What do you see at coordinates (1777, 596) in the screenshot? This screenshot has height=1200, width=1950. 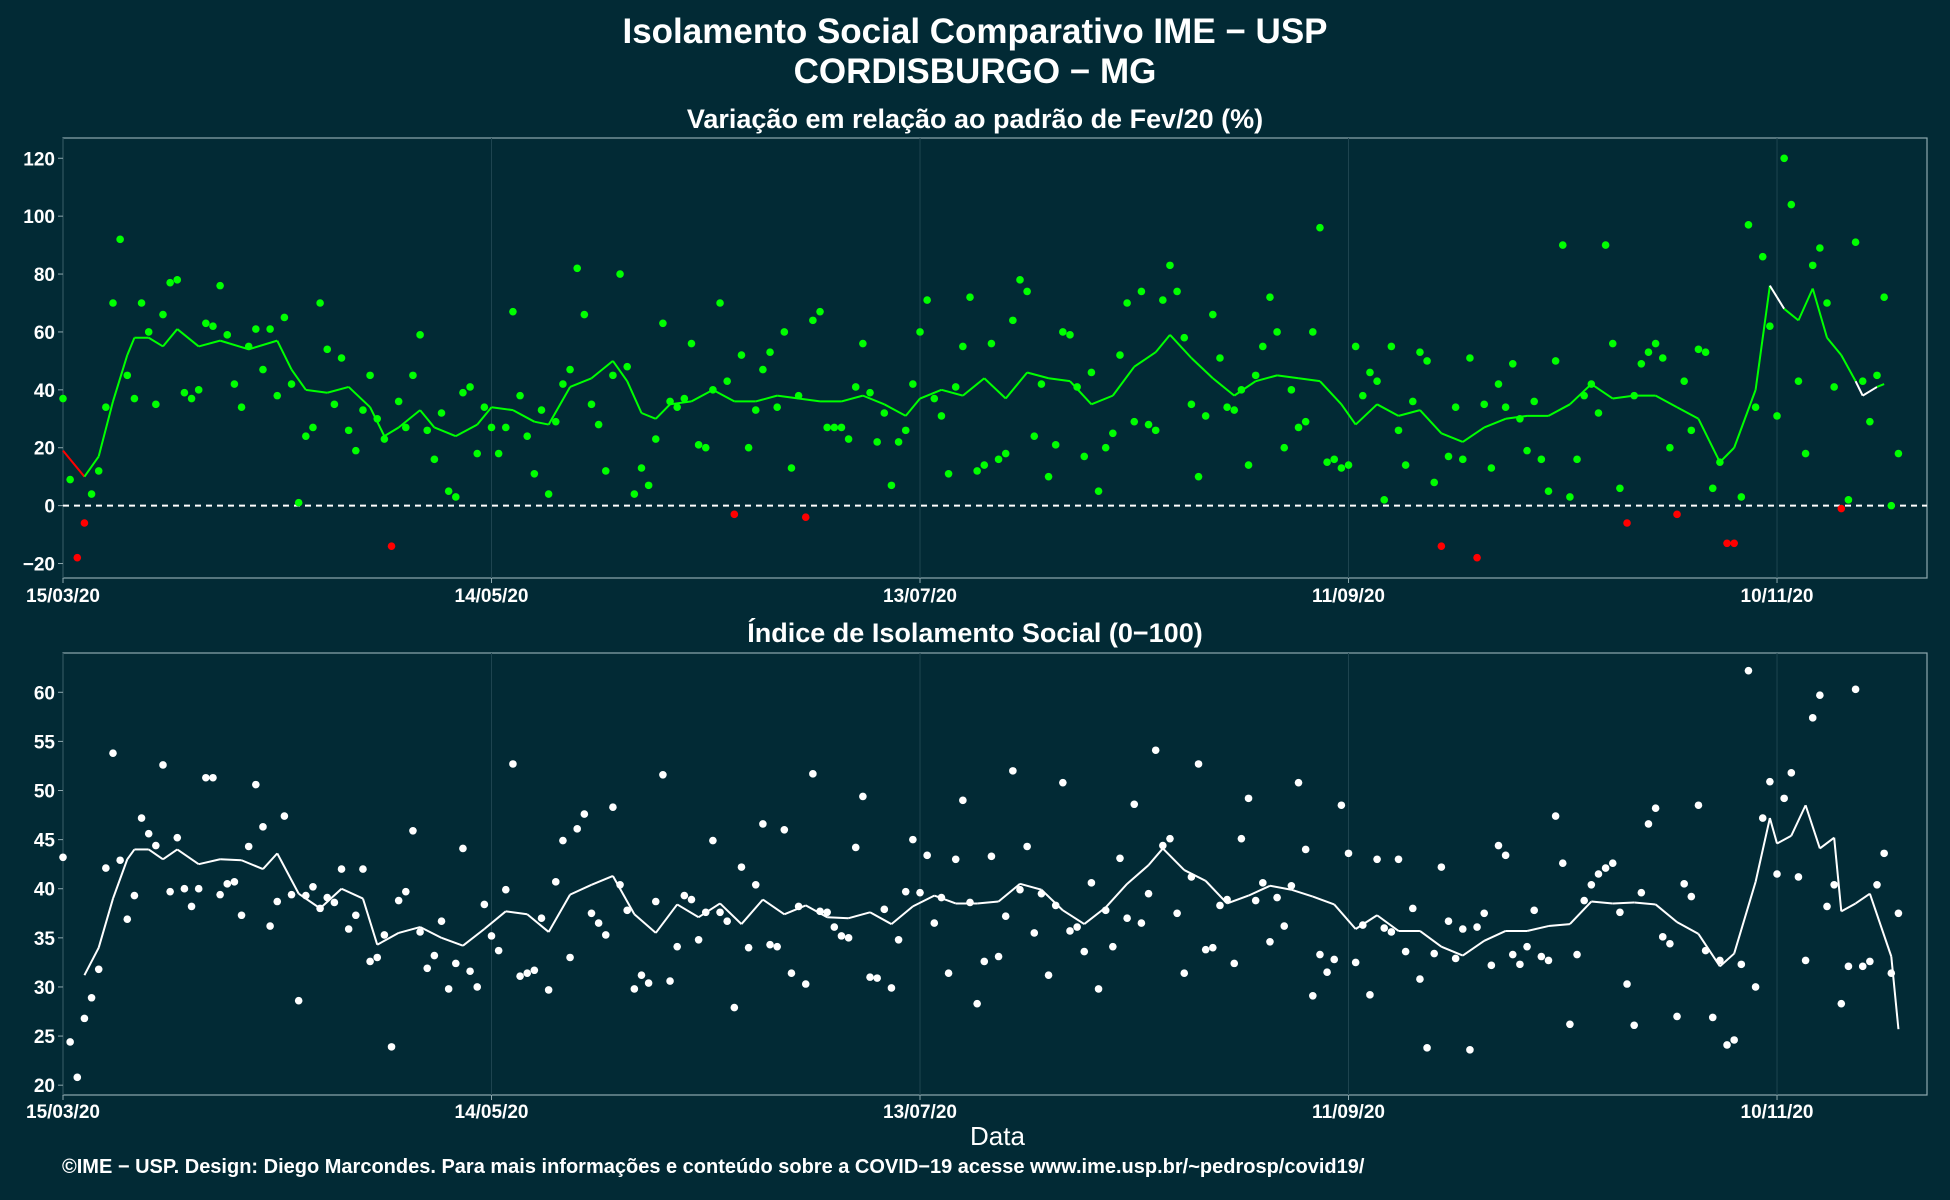 I see `var-x-tick-label: 10/11/20` at bounding box center [1777, 596].